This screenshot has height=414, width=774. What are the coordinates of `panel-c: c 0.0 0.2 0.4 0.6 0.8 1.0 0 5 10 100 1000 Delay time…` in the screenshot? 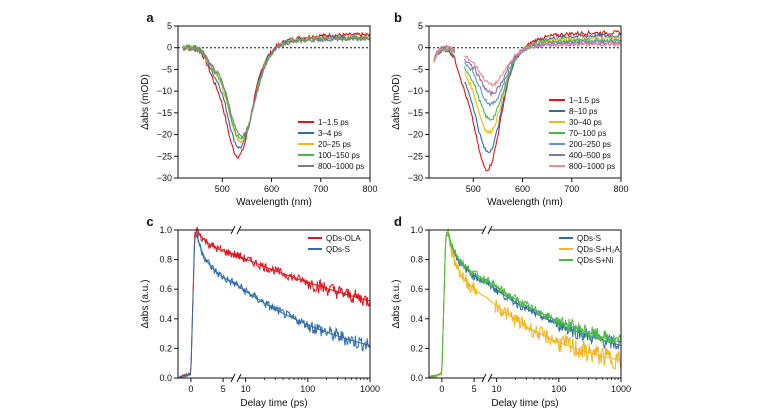 It's located at (260, 311).